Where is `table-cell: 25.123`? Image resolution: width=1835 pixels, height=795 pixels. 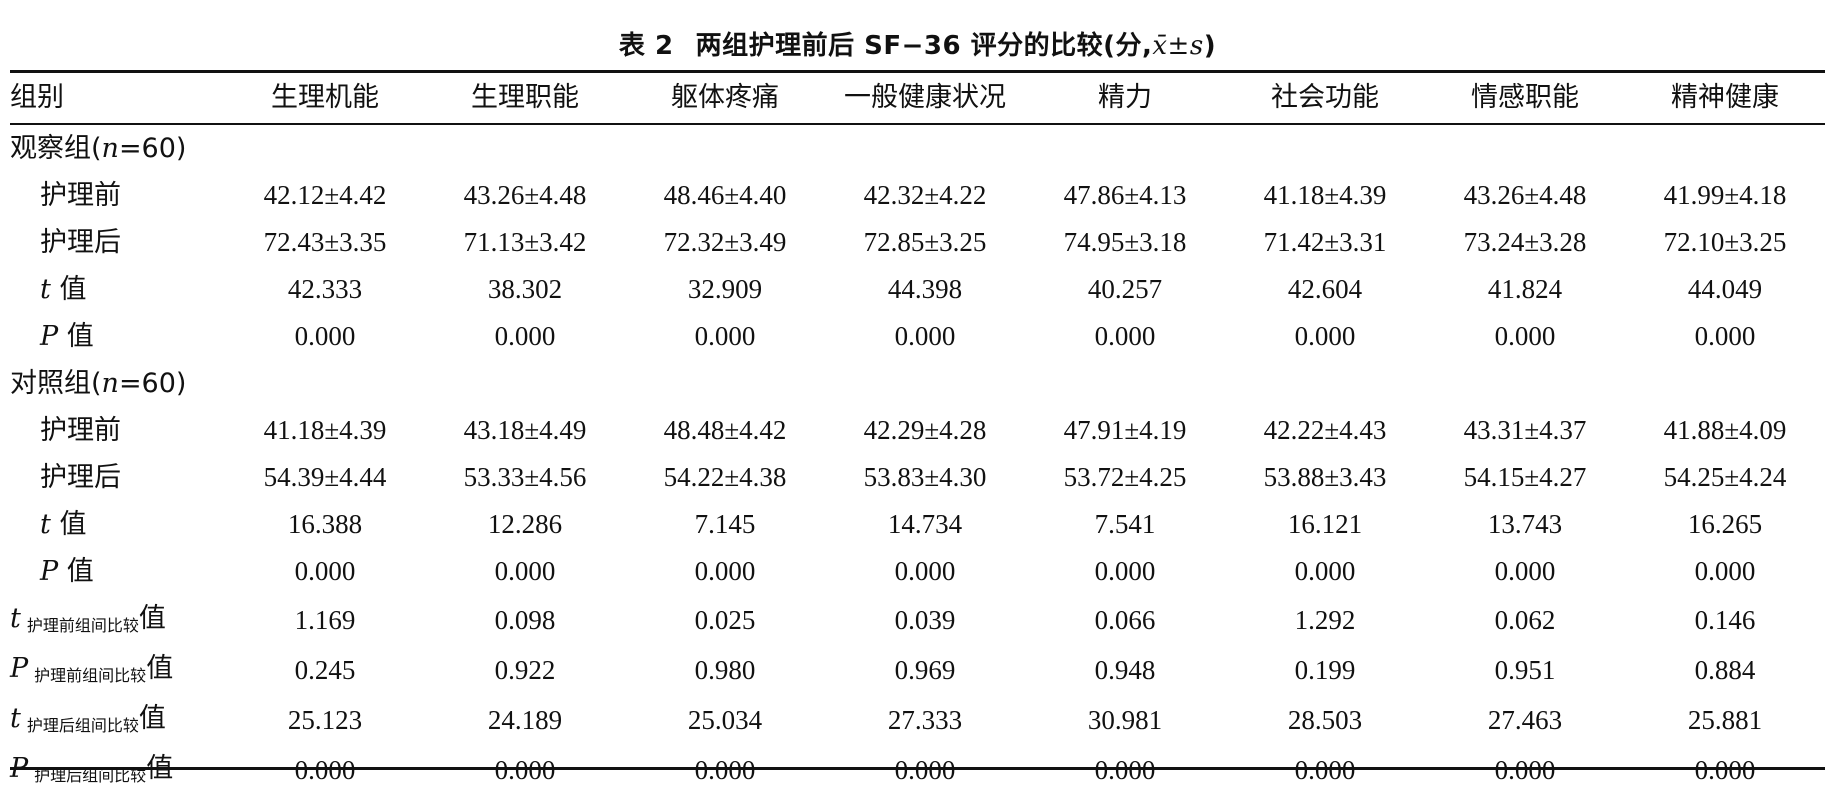 table-cell: 25.123 is located at coordinates (325, 719).